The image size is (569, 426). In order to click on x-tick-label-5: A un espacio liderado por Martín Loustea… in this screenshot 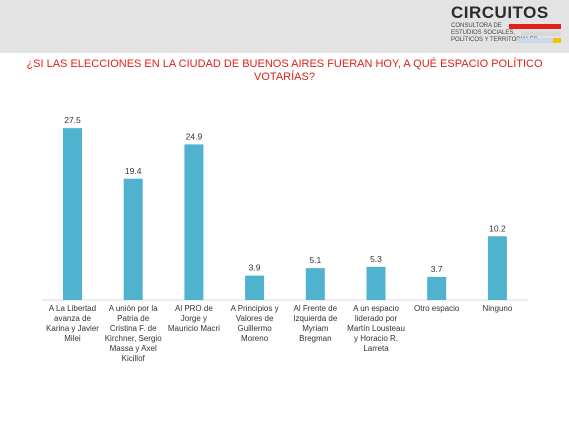, I will do `click(376, 328)`.